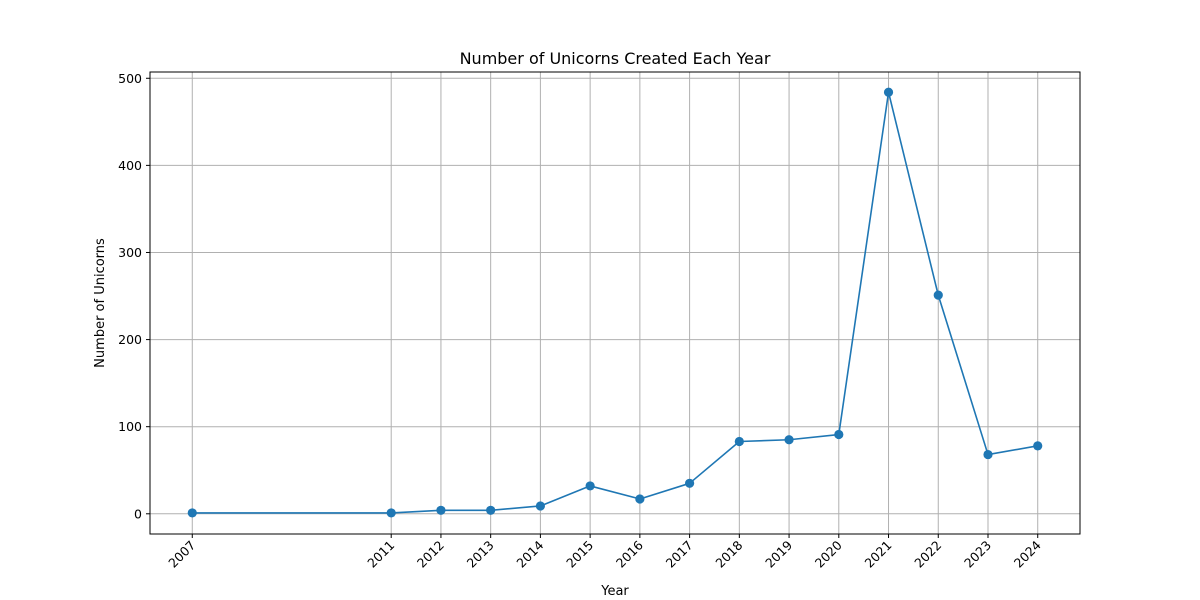 This screenshot has width=1200, height=600. Describe the element at coordinates (100, 303) in the screenshot. I see `y-axis-label: Number of Unicorns` at that location.